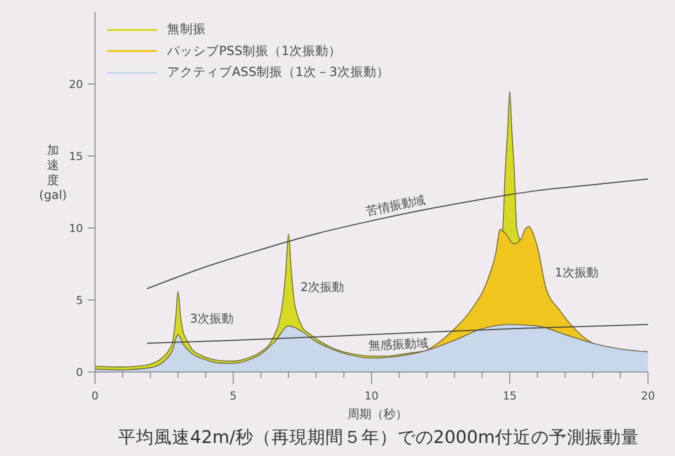 This screenshot has width=675, height=456. I want to click on x-tick-label: 5, so click(233, 396).